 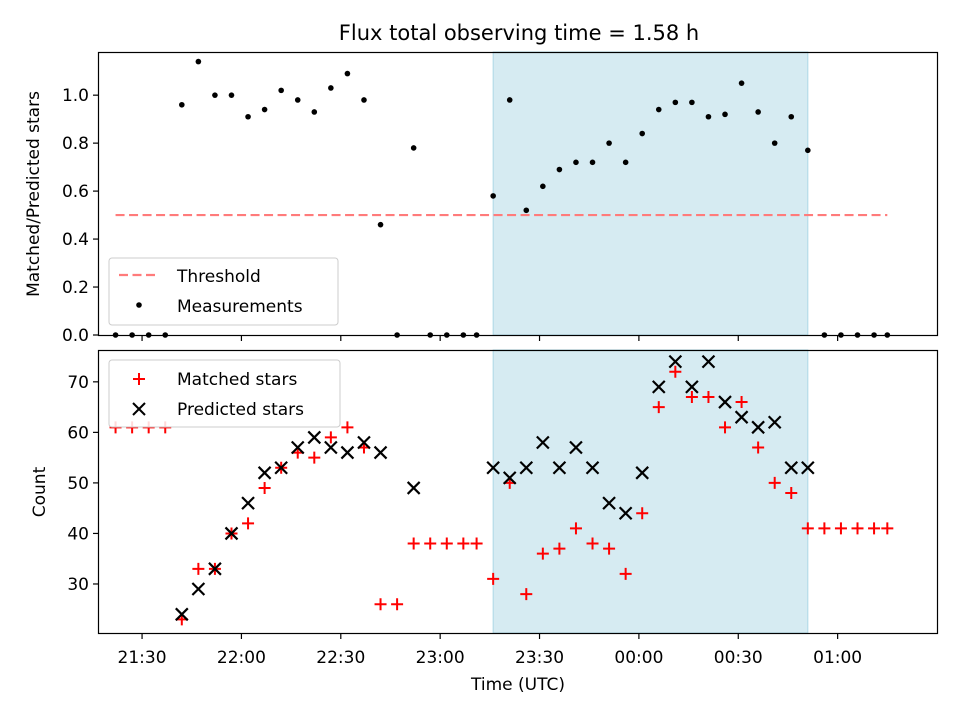 I want to click on x-axis-label: Time (UTC), so click(x=517, y=685).